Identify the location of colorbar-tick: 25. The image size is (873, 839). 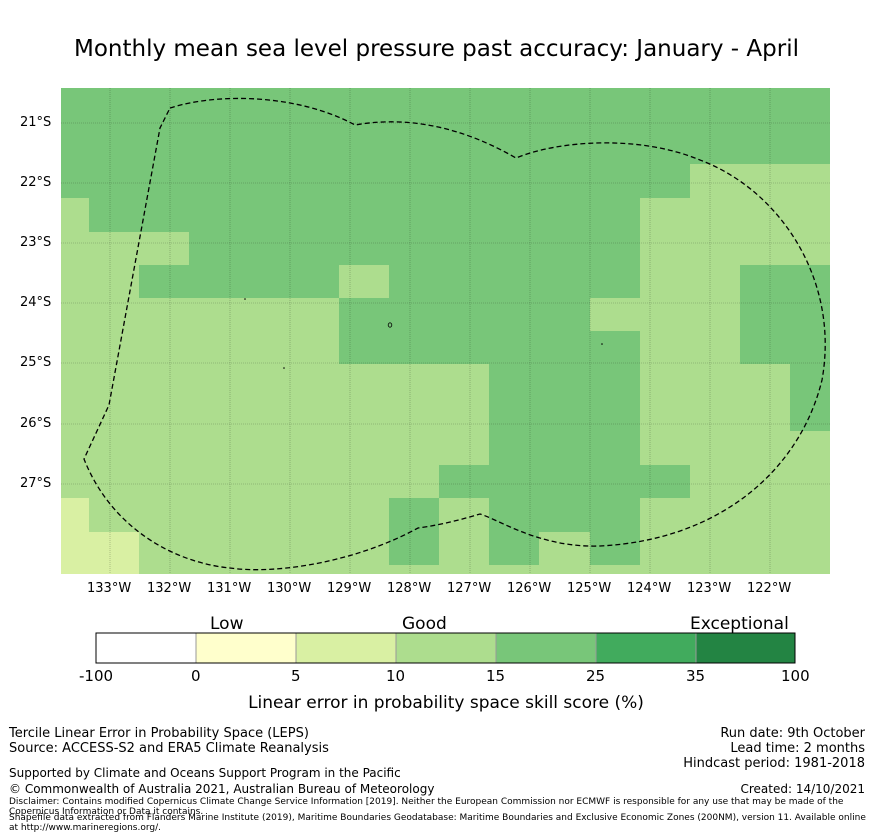
(596, 676).